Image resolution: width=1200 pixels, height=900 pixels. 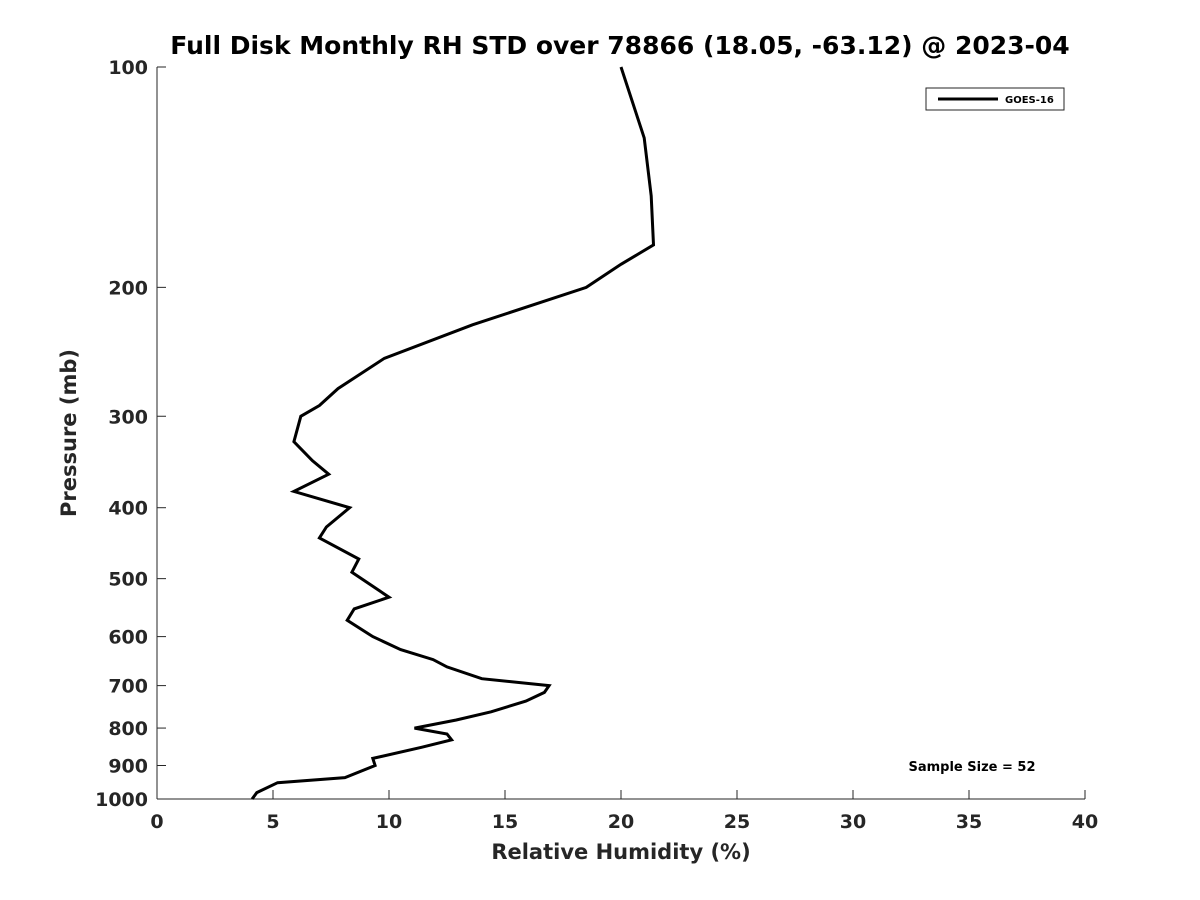 What do you see at coordinates (1085, 822) in the screenshot?
I see `x-tick-label: 40` at bounding box center [1085, 822].